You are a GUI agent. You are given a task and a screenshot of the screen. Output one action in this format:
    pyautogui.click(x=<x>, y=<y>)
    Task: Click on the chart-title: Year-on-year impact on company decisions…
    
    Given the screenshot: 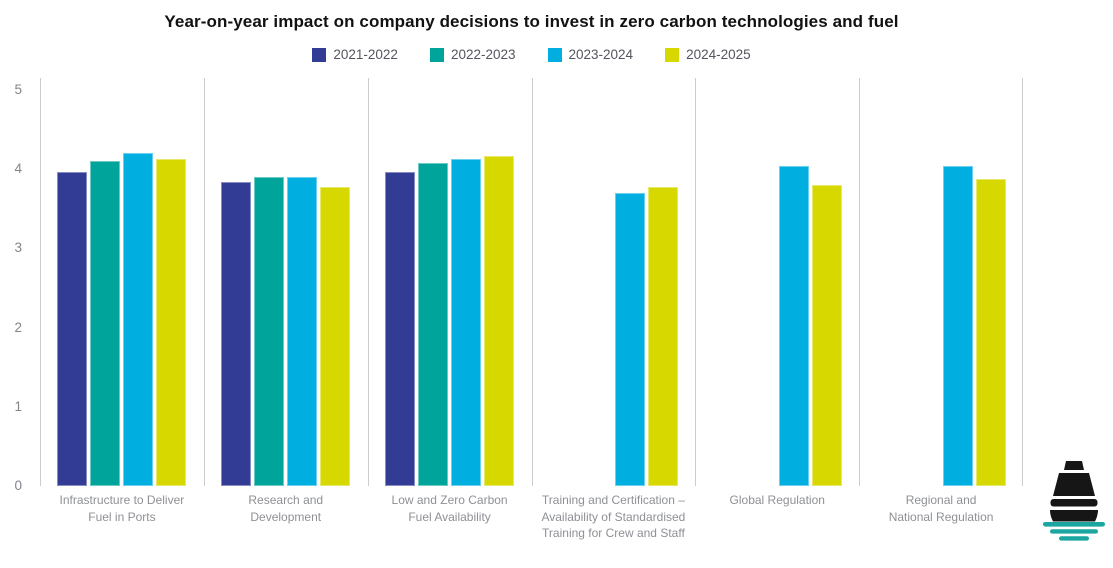 What is the action you would take?
    pyautogui.click(x=531, y=21)
    